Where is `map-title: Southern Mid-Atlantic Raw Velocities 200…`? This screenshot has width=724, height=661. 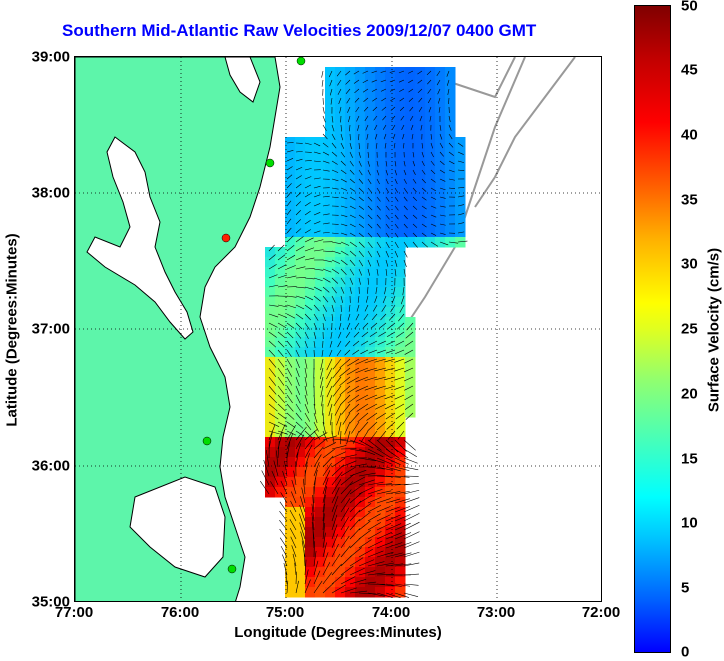 map-title: Southern Mid-Atlantic Raw Velocities 200… is located at coordinates (362, 31).